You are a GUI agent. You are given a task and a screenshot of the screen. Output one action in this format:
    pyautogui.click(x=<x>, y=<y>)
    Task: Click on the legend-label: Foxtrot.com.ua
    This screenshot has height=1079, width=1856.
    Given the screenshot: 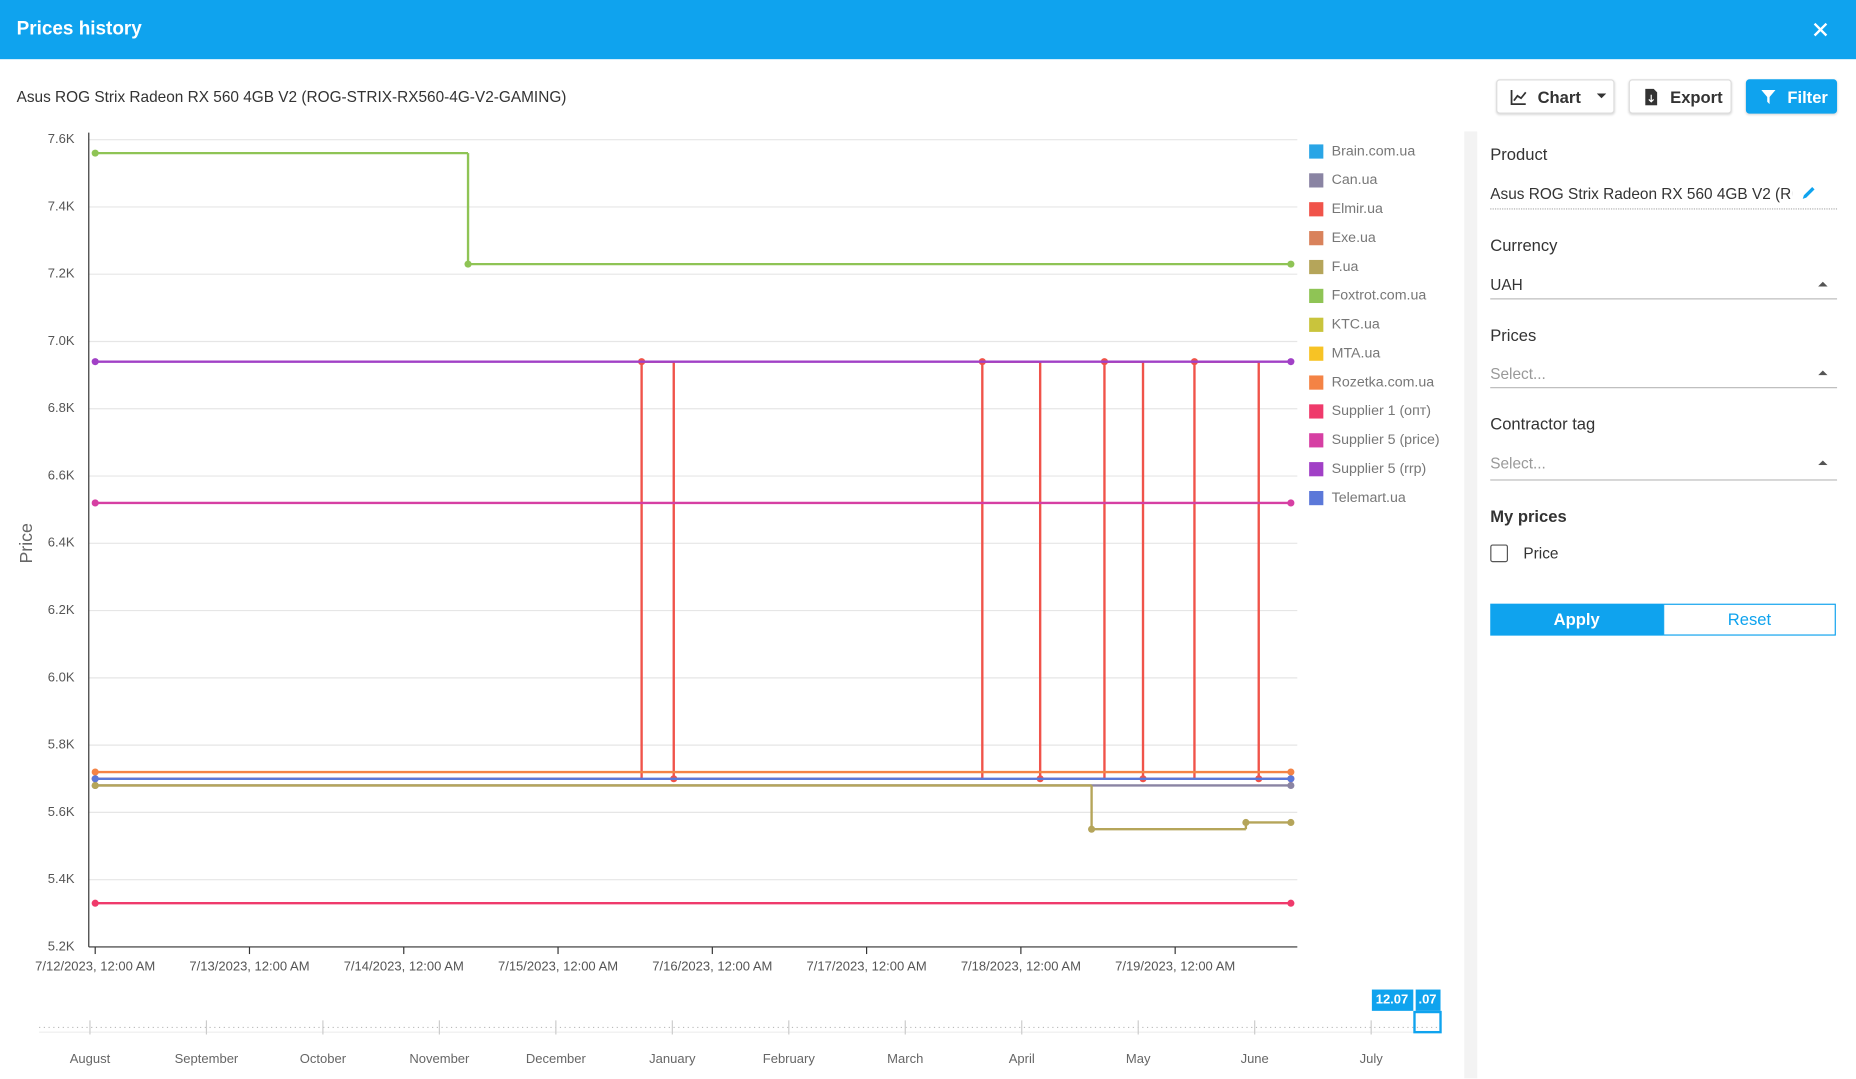 What is the action you would take?
    pyautogui.click(x=1379, y=296)
    